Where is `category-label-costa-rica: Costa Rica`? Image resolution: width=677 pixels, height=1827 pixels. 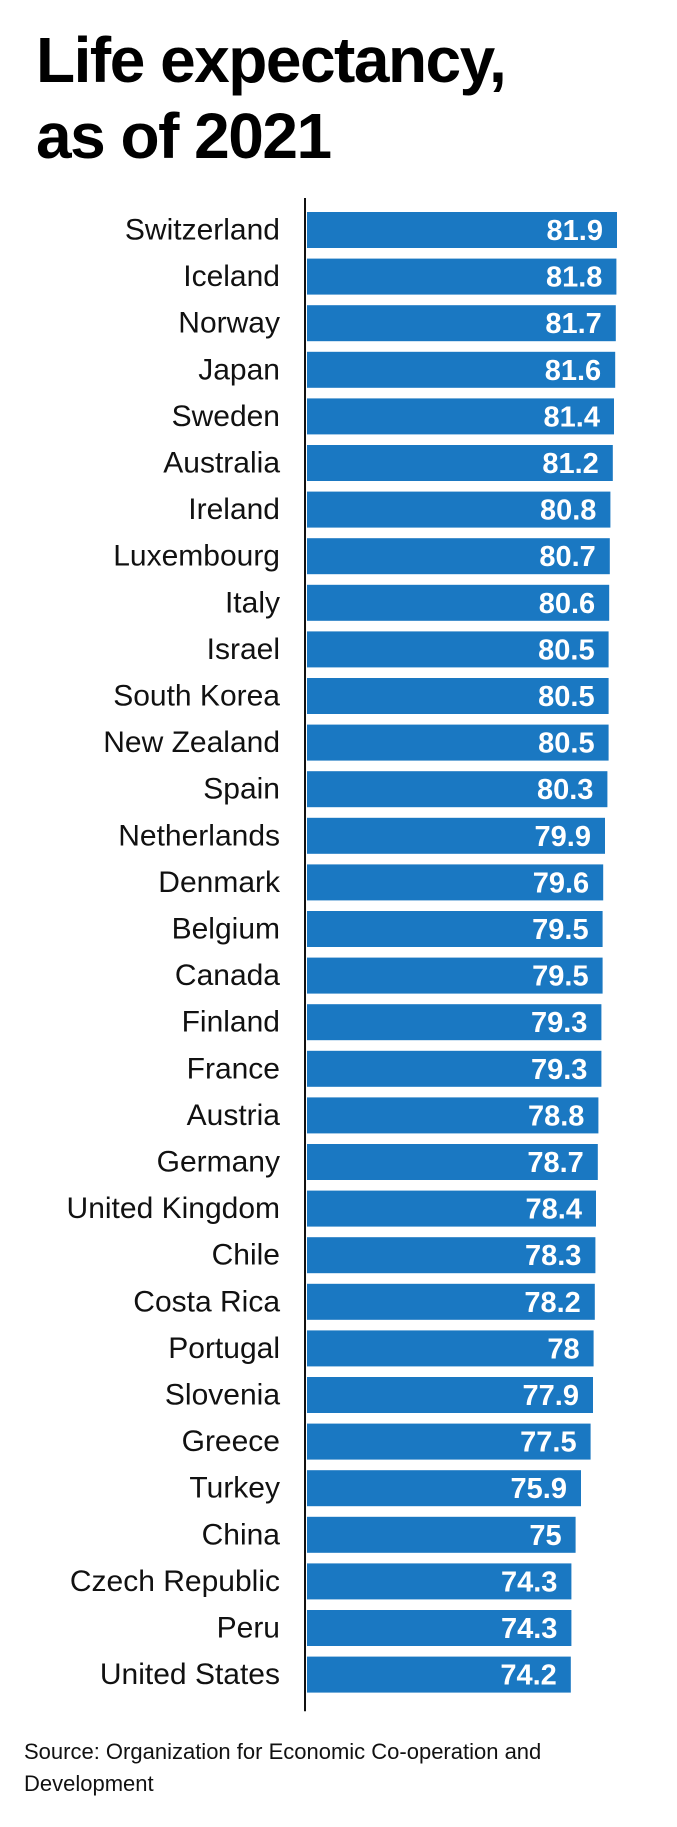
category-label-costa-rica: Costa Rica is located at coordinates (206, 1301).